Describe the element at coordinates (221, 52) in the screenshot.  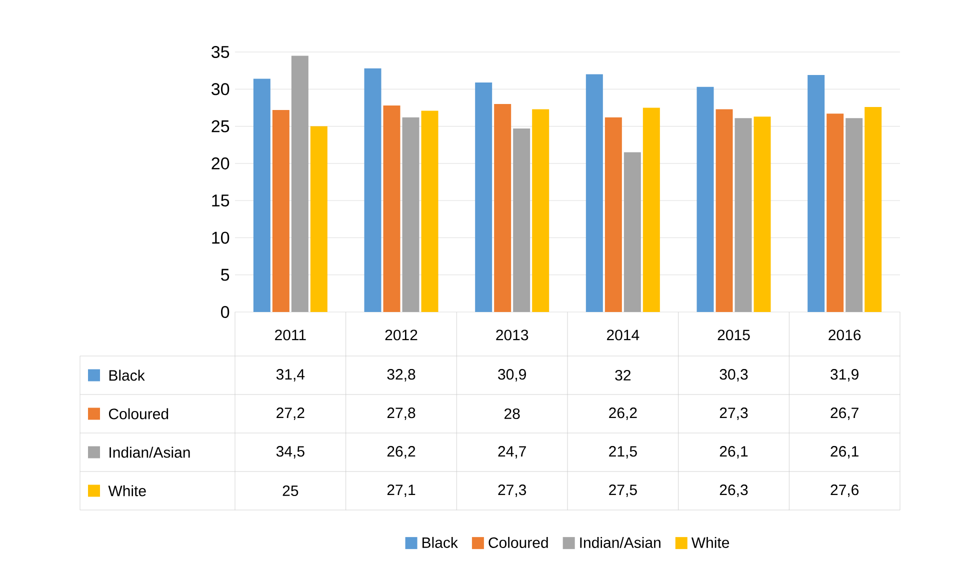
I see `y-tick-label: 35` at that location.